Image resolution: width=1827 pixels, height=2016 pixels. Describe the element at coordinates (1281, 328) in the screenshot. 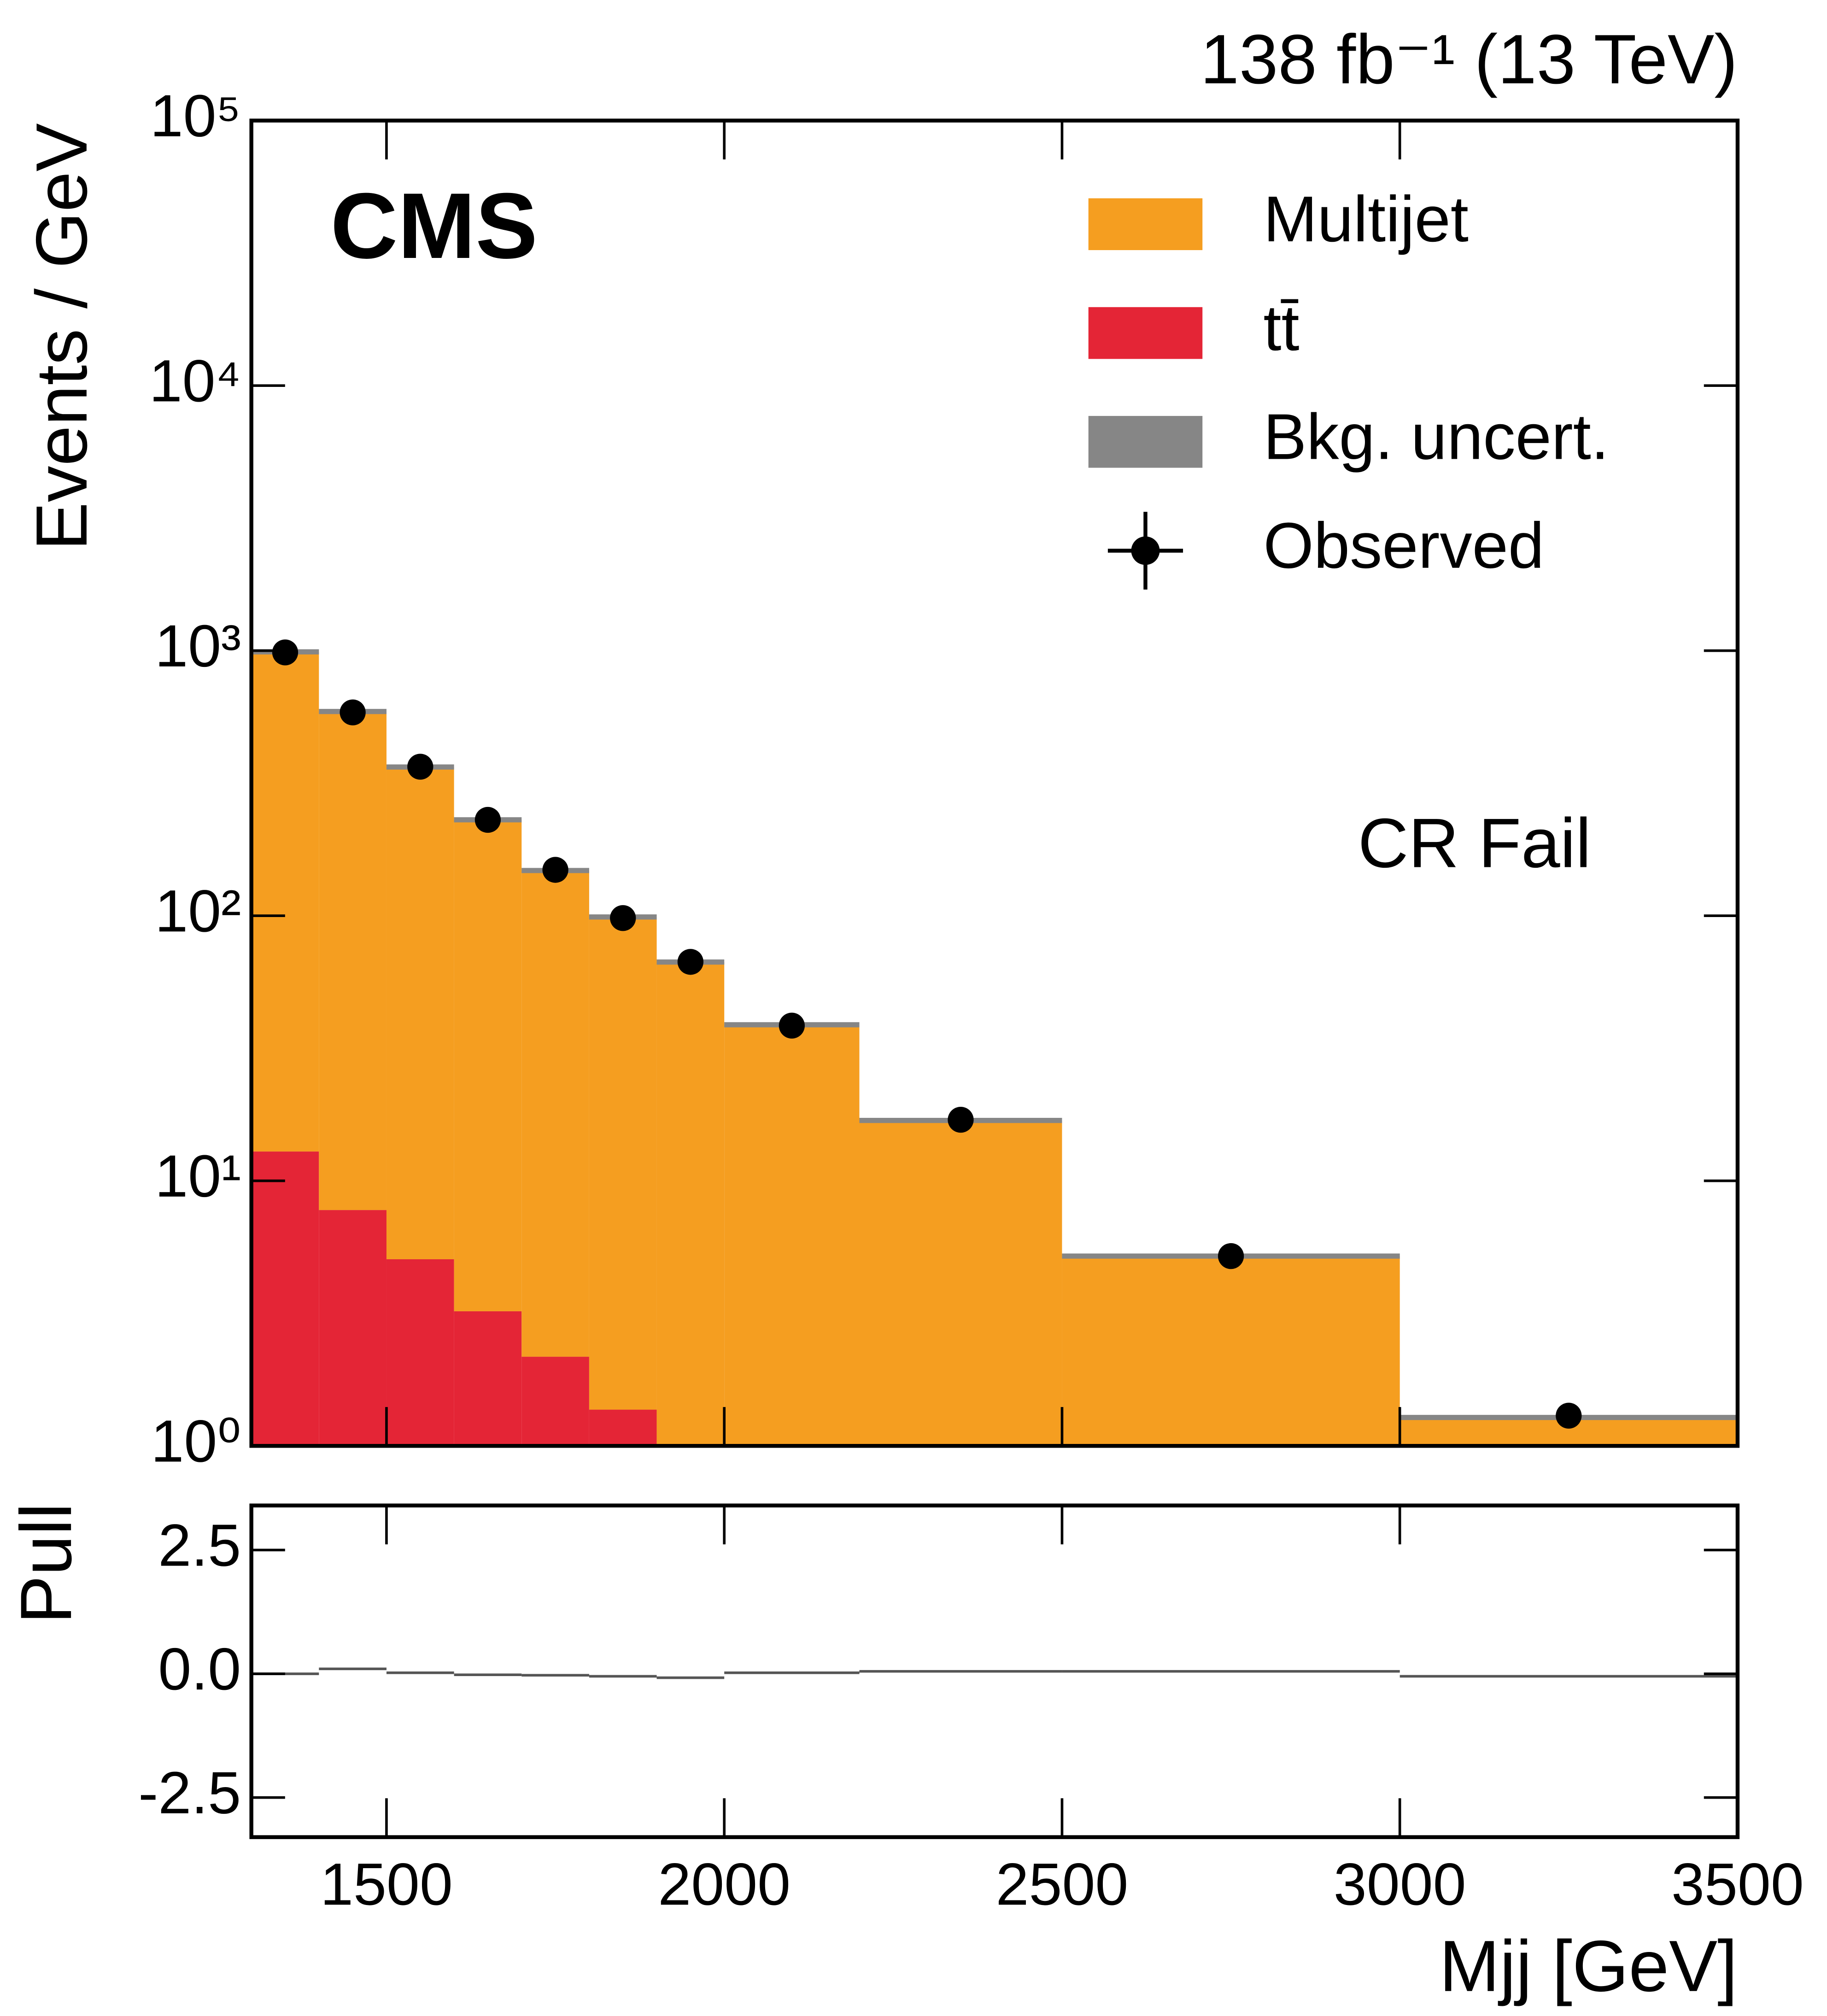

I see `legend-label: tt̄` at that location.